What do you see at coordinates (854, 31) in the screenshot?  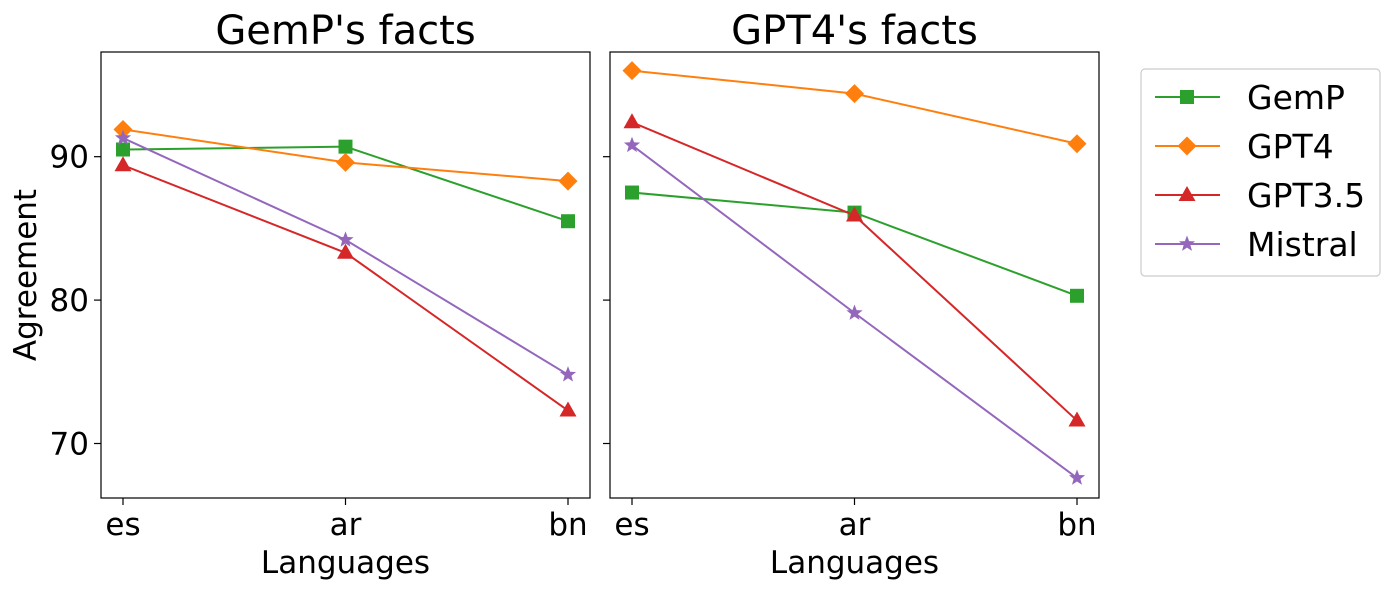 I see `chart-title: GPT4's facts` at bounding box center [854, 31].